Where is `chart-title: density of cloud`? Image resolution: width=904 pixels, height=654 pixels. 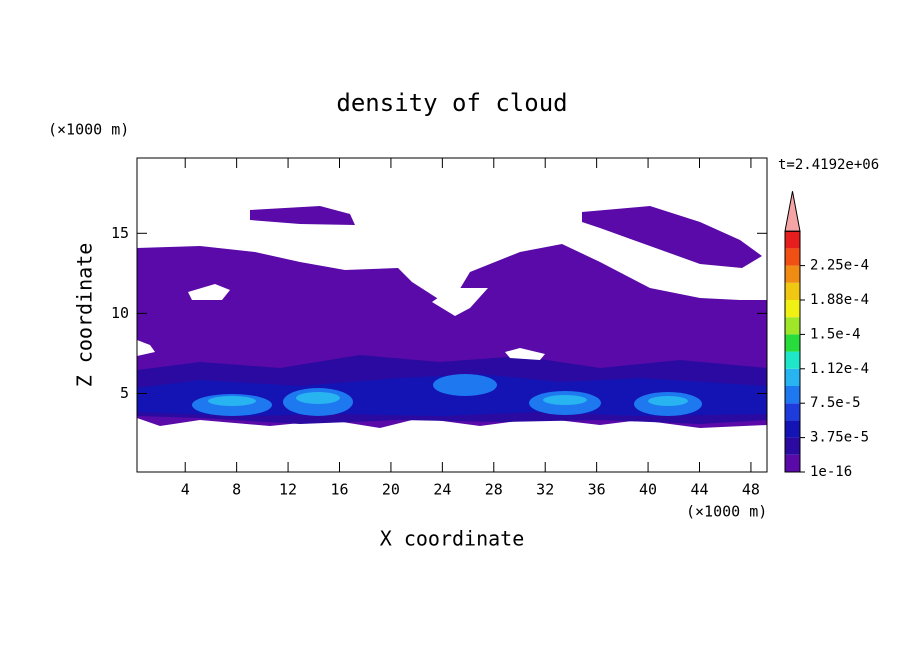 chart-title: density of cloud is located at coordinates (451, 103).